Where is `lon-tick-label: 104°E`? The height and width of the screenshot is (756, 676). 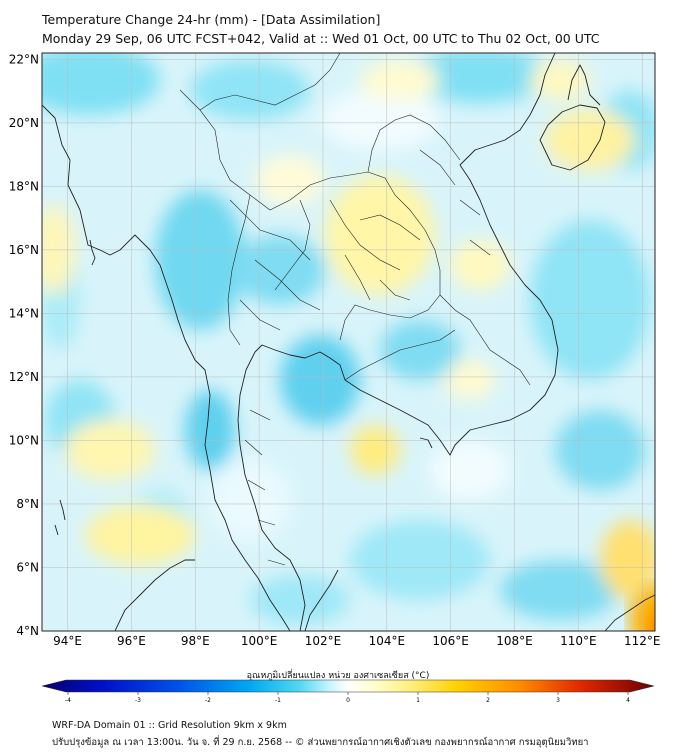
lon-tick-label: 104°E is located at coordinates (387, 641).